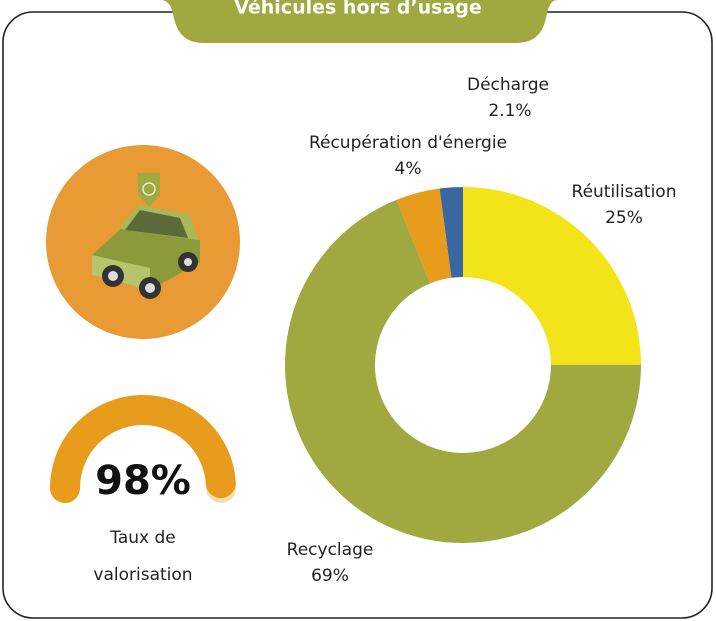  Describe the element at coordinates (142, 575) in the screenshot. I see `gauge-label: valorisation` at that location.